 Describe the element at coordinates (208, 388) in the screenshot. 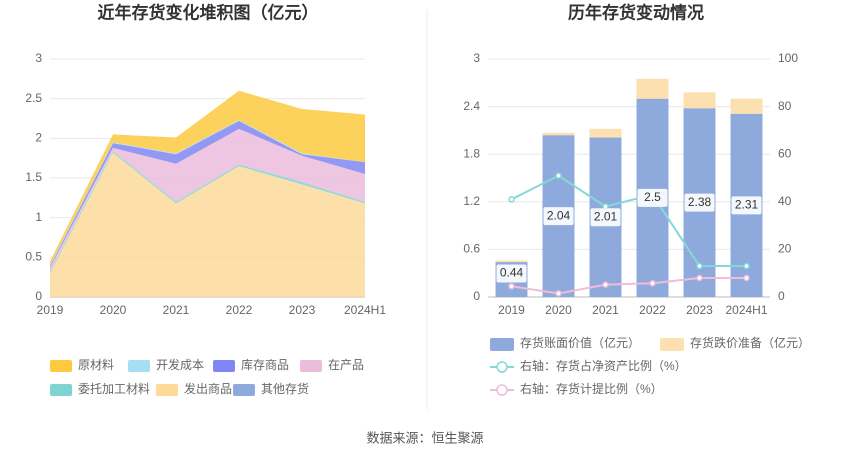

I see `legend-label: 发出商品` at that location.